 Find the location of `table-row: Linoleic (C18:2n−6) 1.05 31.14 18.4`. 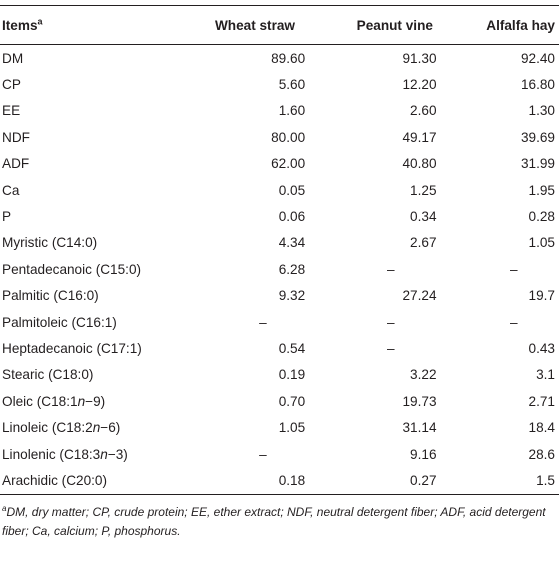

table-row: Linoleic (C18:2n−6) 1.05 31.14 18.4 is located at coordinates (279, 427).